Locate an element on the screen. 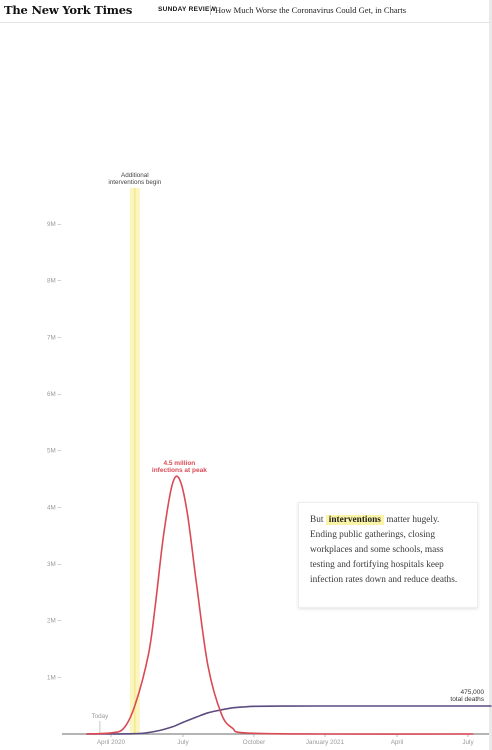 The width and height of the screenshot is (492, 750). x-tick-label: January 2021 is located at coordinates (325, 742).